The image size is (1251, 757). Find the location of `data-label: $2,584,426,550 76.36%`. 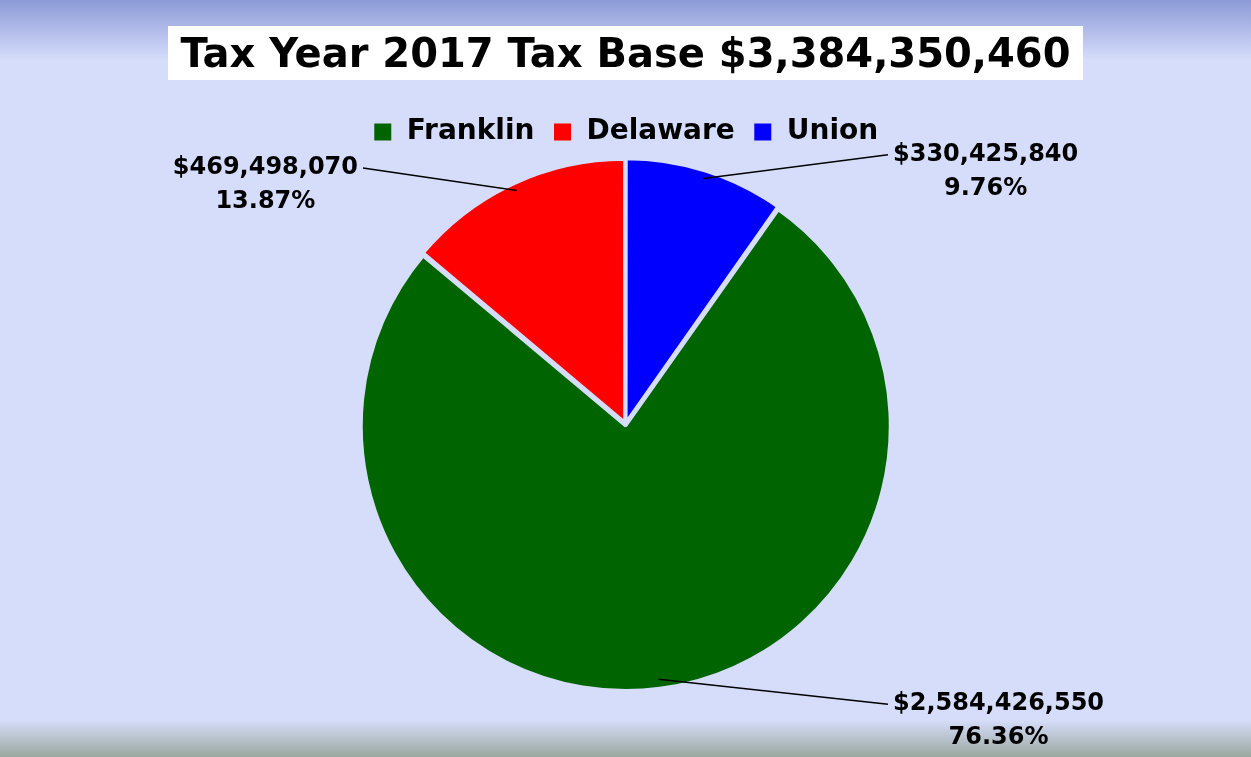

data-label: $2,584,426,550 76.36% is located at coordinates (999, 719).